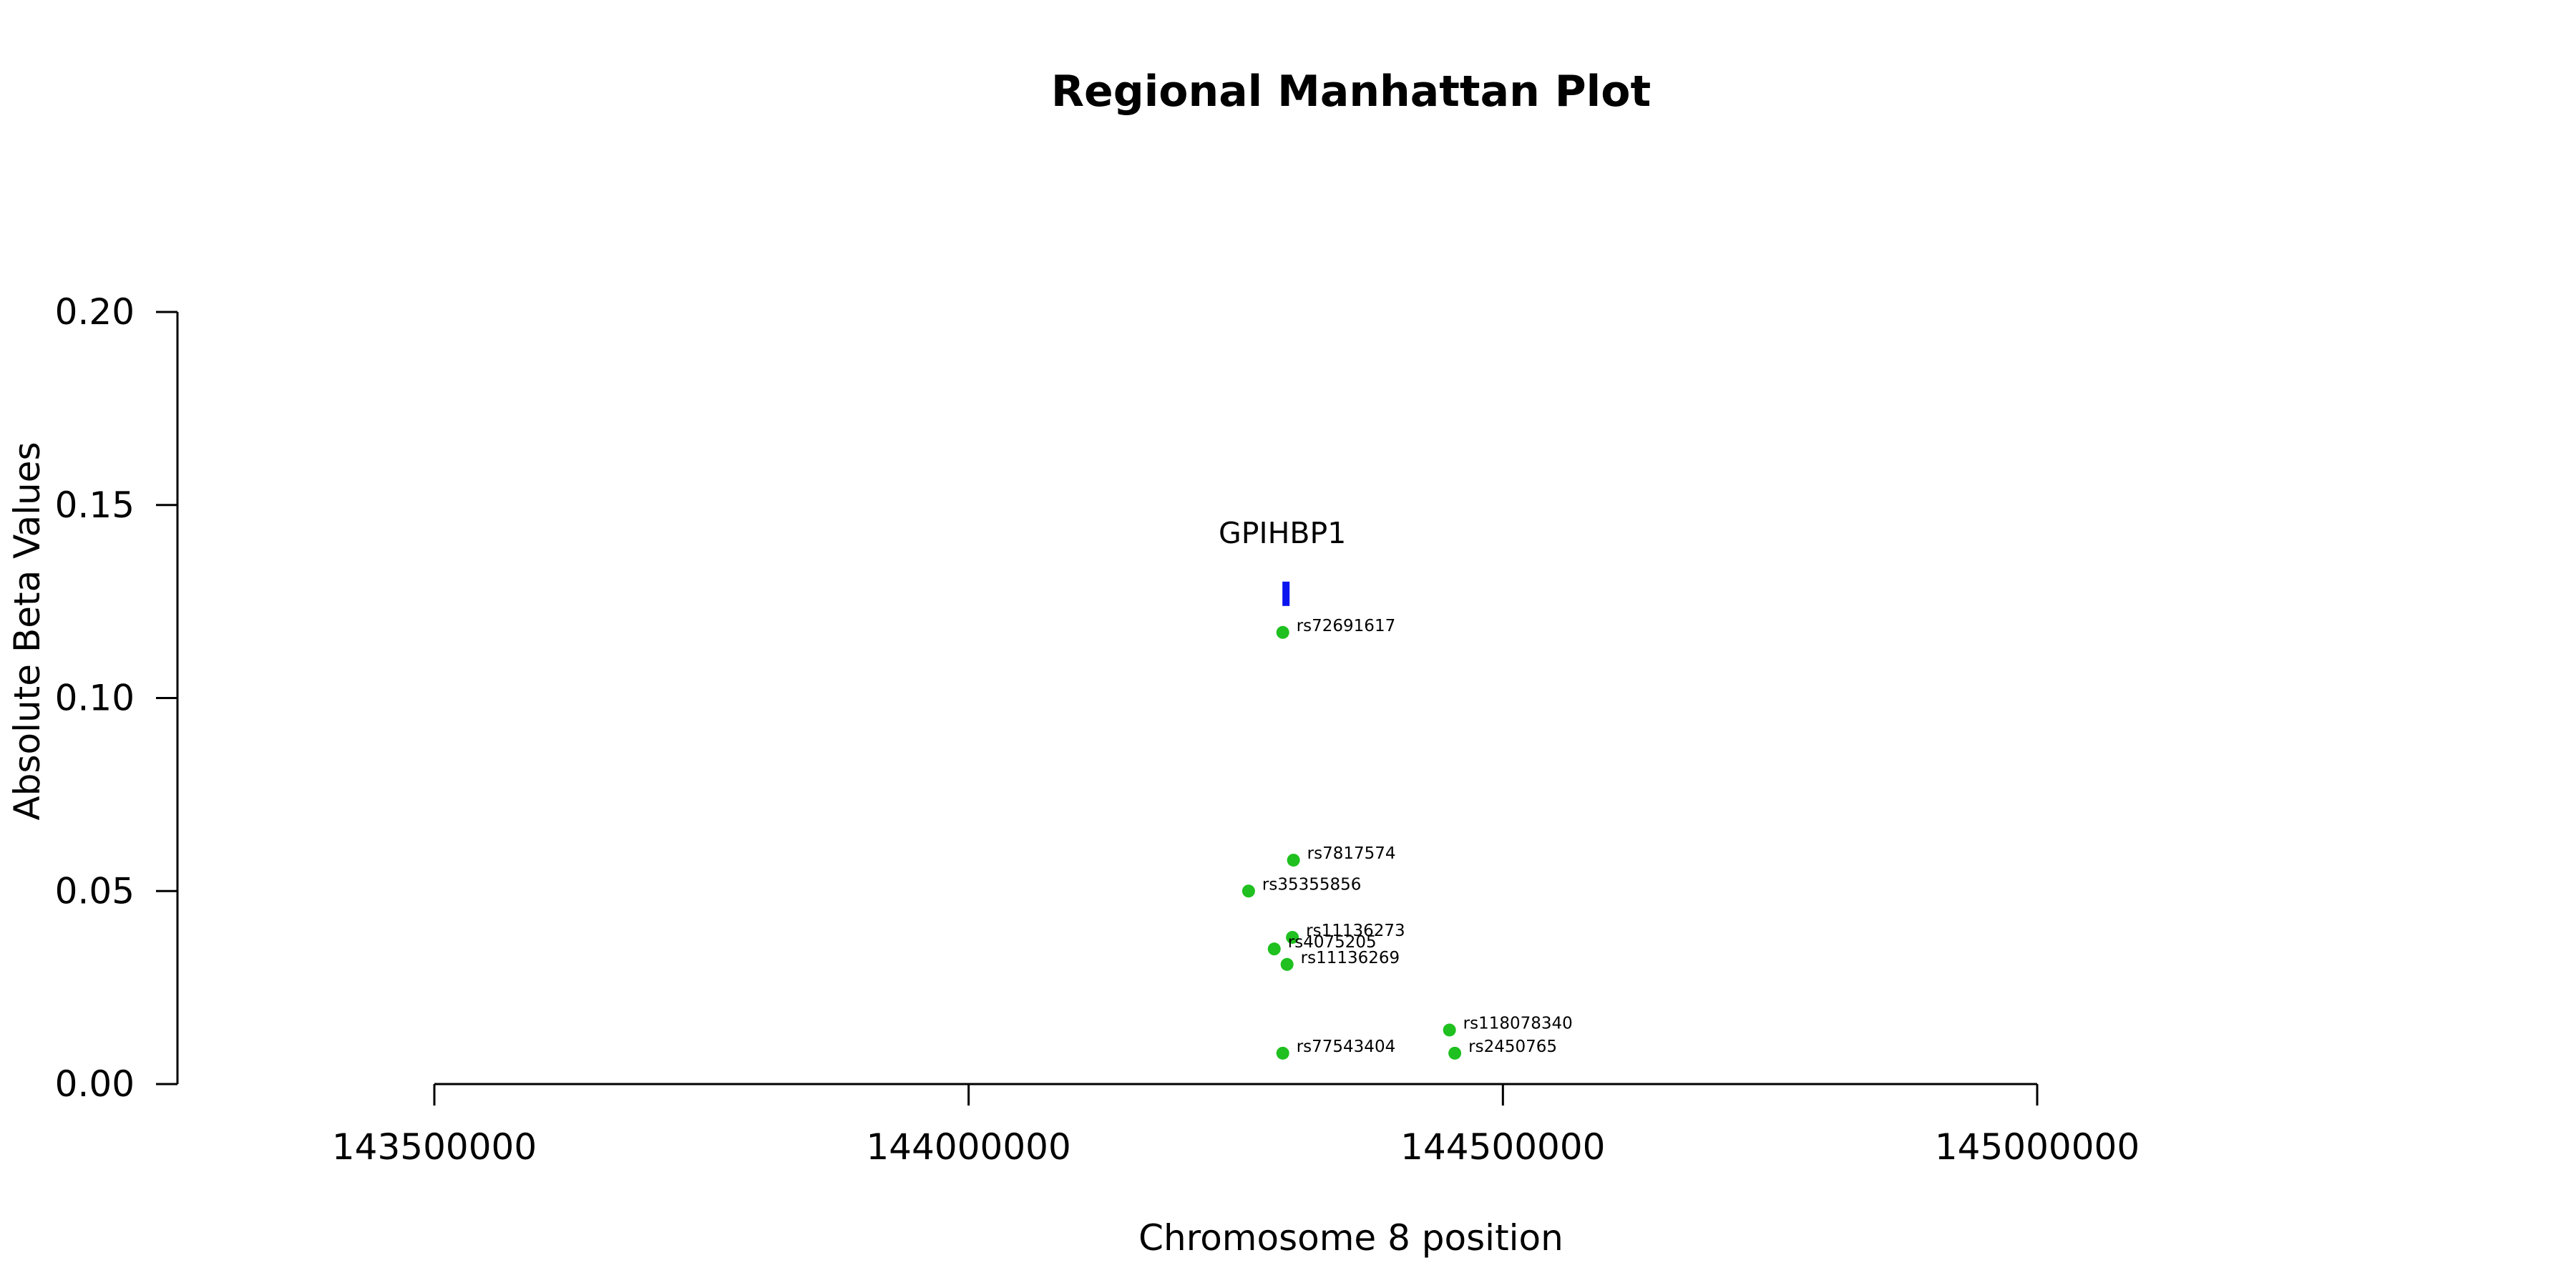 This screenshot has width=2576, height=1288. Describe the element at coordinates (1282, 533) in the screenshot. I see `gene-label: GPIHBP1` at that location.